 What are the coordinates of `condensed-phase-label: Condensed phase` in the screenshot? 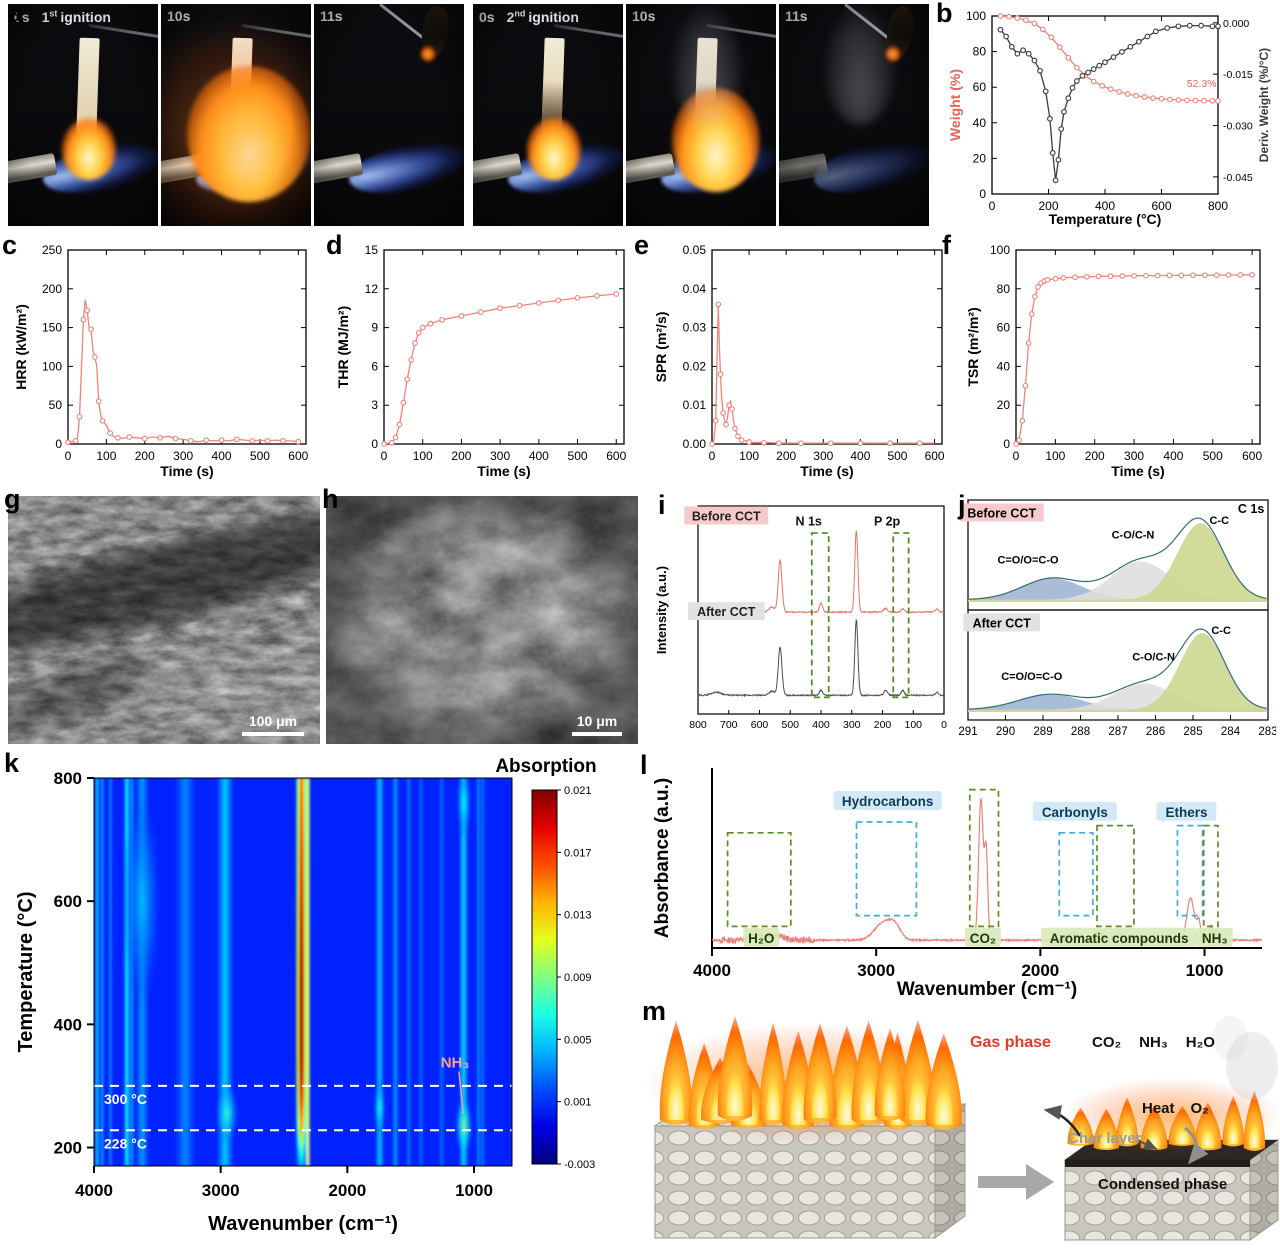 It's located at (1163, 1184).